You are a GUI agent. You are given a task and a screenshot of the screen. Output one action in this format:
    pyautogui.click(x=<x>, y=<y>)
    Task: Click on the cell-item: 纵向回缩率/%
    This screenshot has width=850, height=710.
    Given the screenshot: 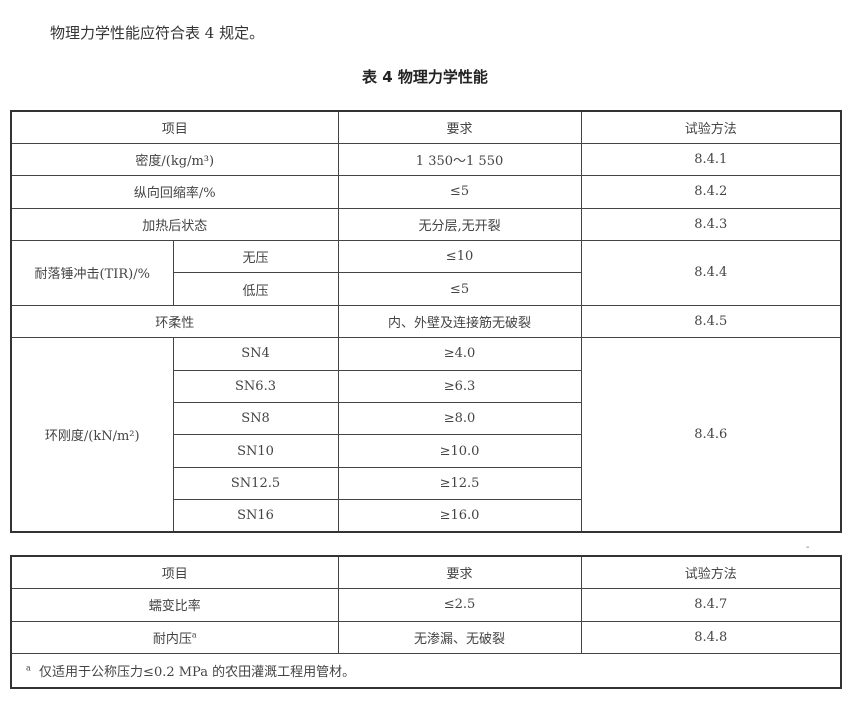 What is the action you would take?
    pyautogui.click(x=174, y=192)
    